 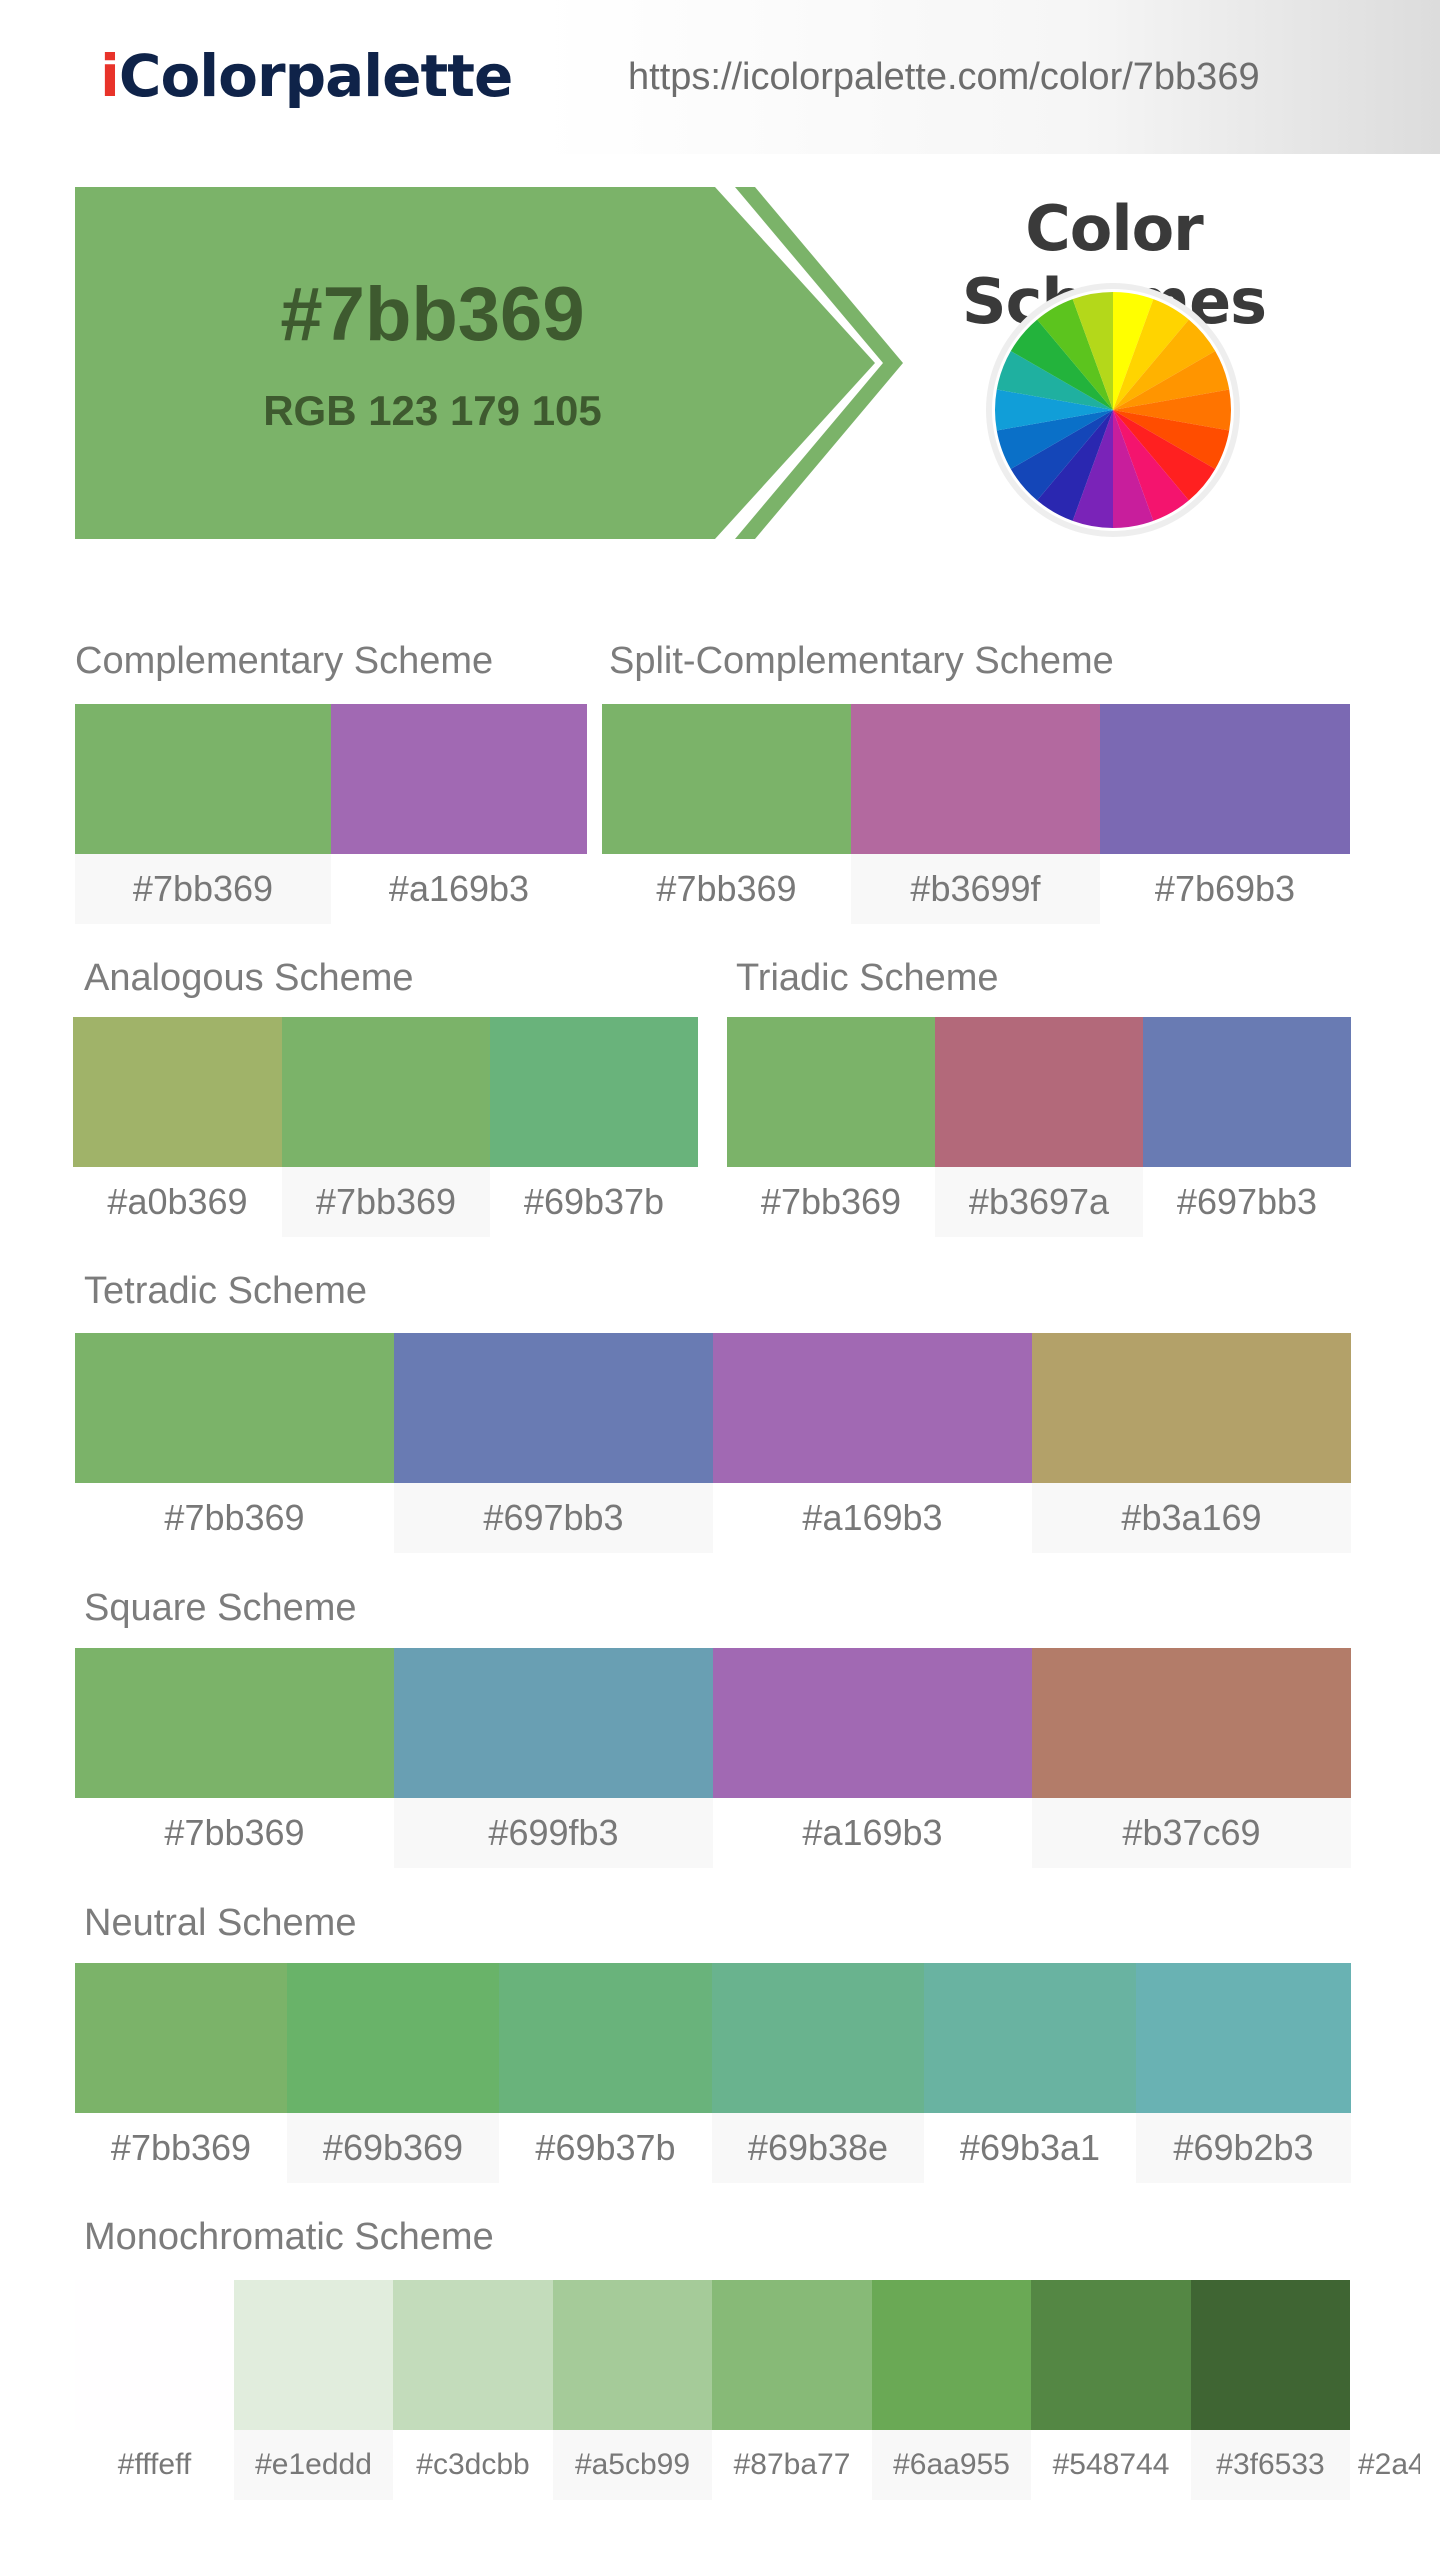 I want to click on swatch-cell: #69b2b3, so click(x=1243, y=2073).